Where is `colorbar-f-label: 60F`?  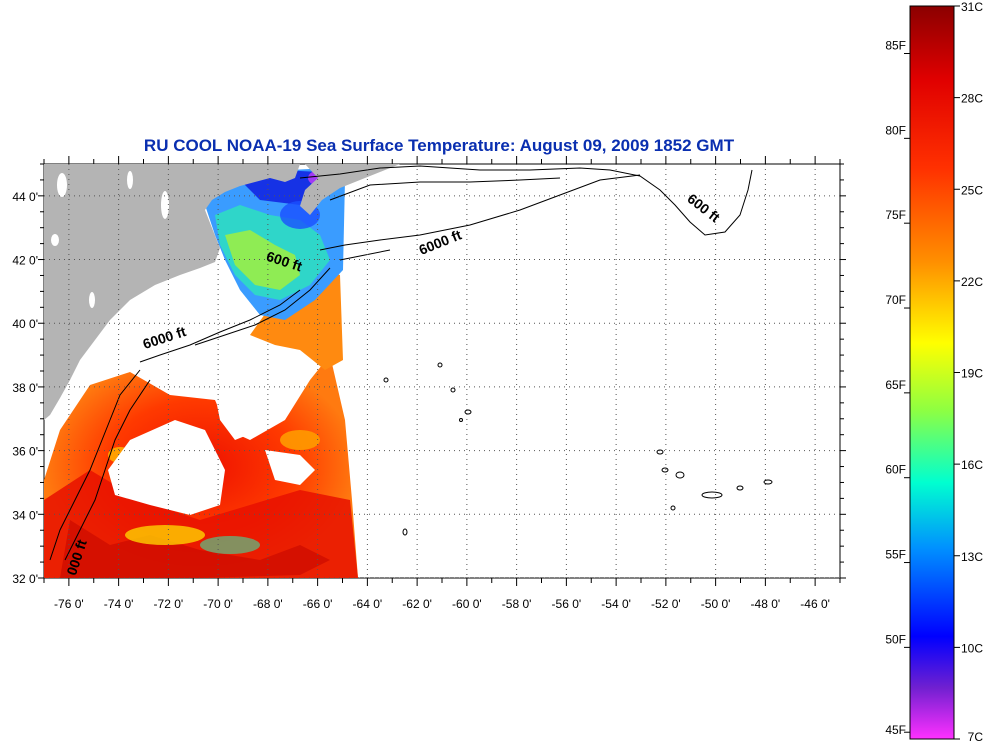 colorbar-f-label: 60F is located at coordinates (895, 470).